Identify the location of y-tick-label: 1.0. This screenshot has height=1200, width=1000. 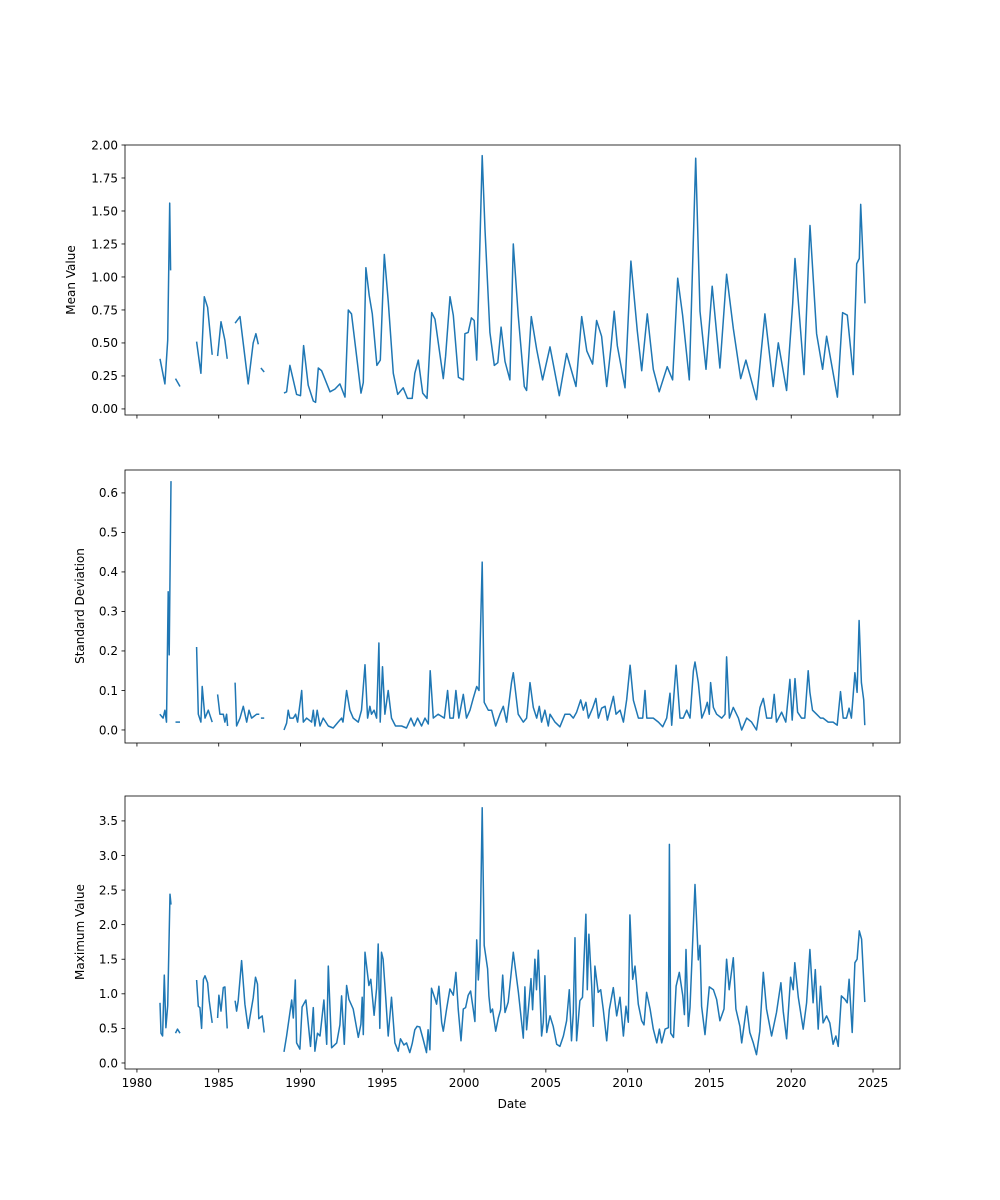
(108, 994).